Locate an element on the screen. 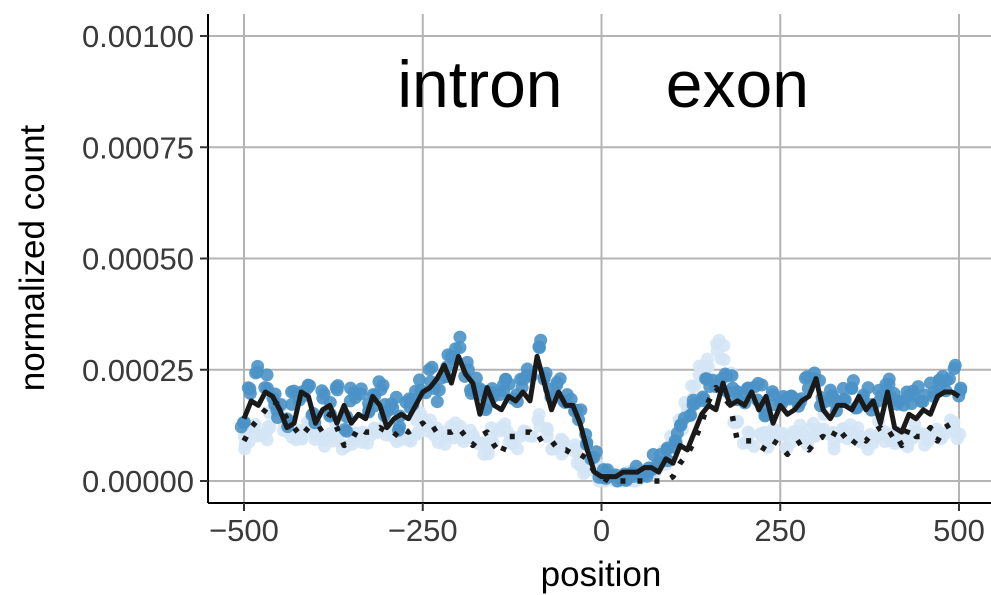 The image size is (991, 595). y-tick-label: 0.00050 is located at coordinates (138, 259).